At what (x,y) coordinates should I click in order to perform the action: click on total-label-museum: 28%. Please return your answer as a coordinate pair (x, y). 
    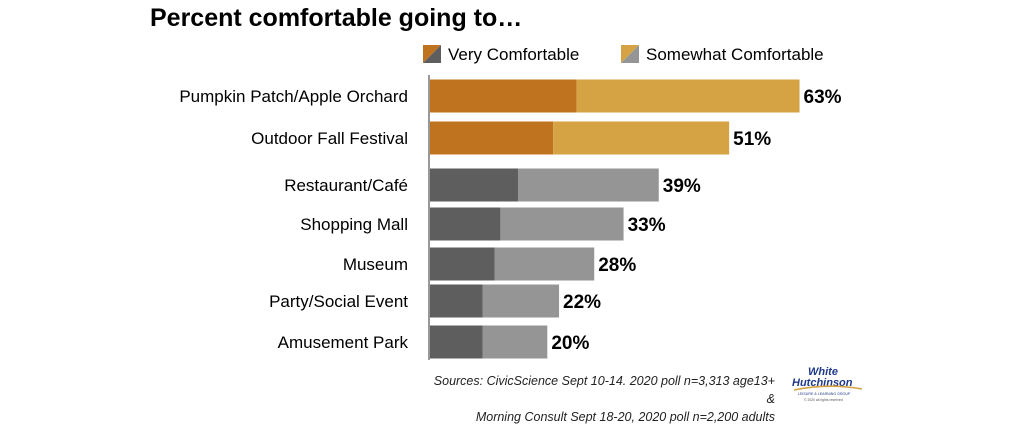
    Looking at the image, I should click on (617, 265).